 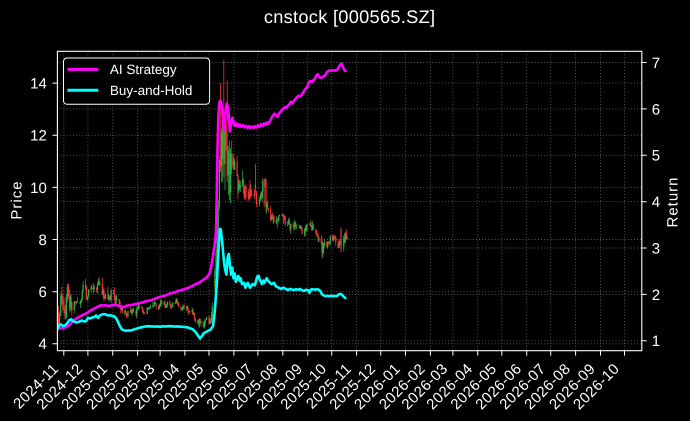 What do you see at coordinates (143, 69) in the screenshot?
I see `svg-text: AI Strategy` at bounding box center [143, 69].